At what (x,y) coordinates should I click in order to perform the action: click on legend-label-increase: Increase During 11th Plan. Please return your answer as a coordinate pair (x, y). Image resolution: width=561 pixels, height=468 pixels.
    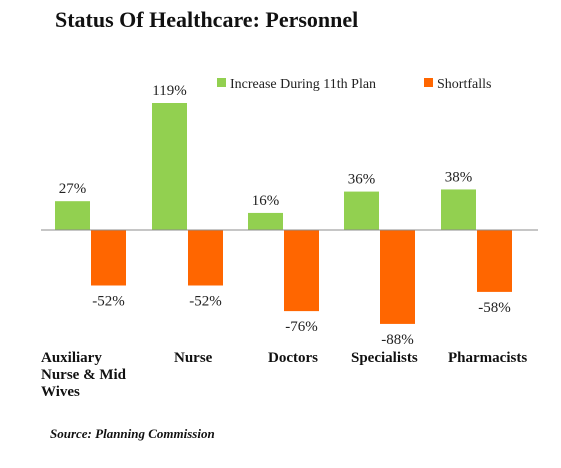
    Looking at the image, I should click on (303, 84).